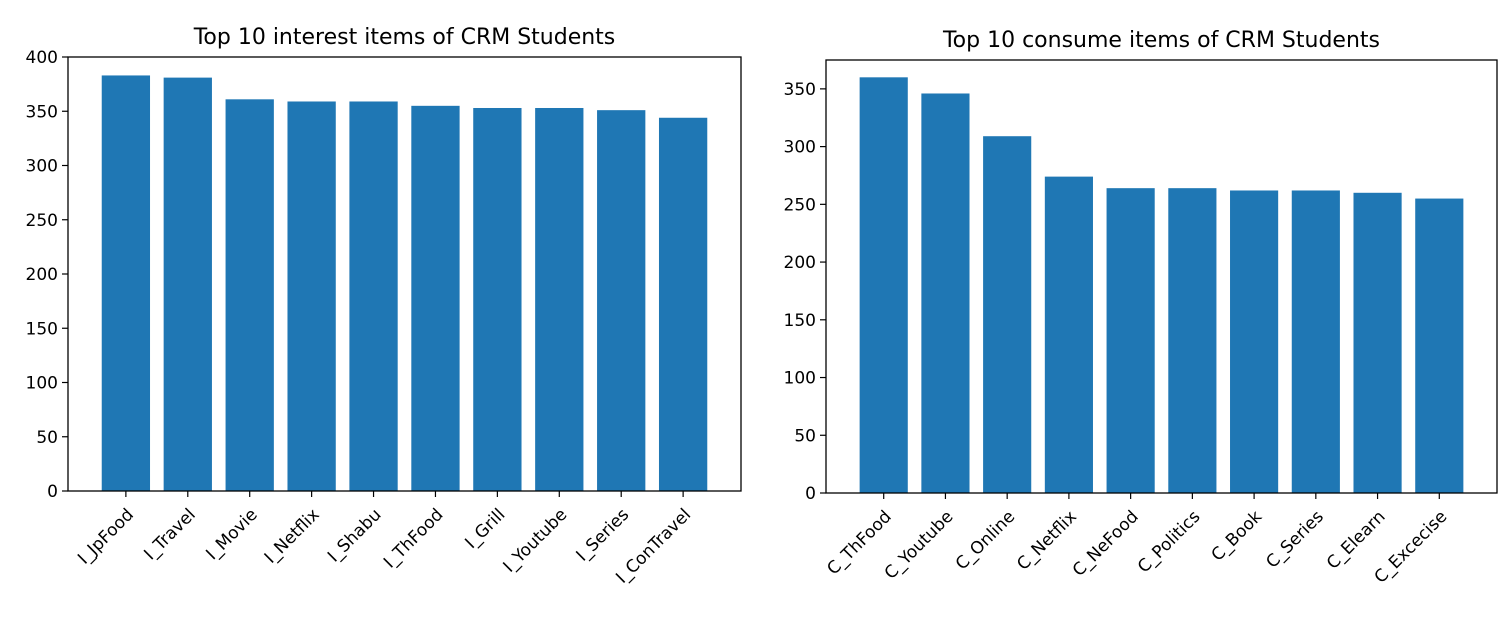 The width and height of the screenshot is (1508, 620). I want to click on x-tick-label: I_Grill, so click(485, 529).